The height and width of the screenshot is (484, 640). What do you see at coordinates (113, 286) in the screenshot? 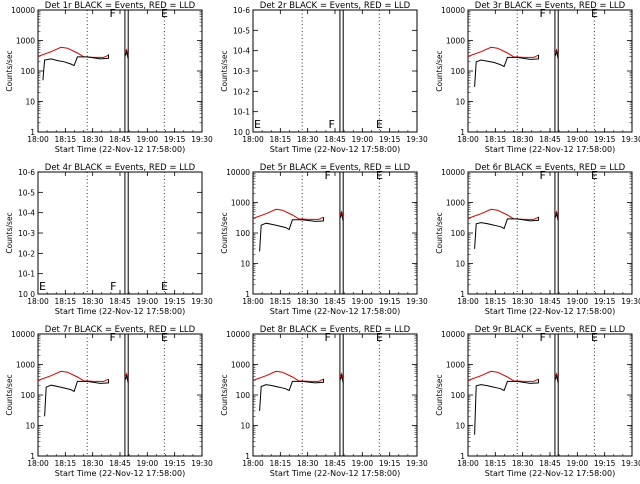
I see `det4-mark-f-2: F` at bounding box center [113, 286].